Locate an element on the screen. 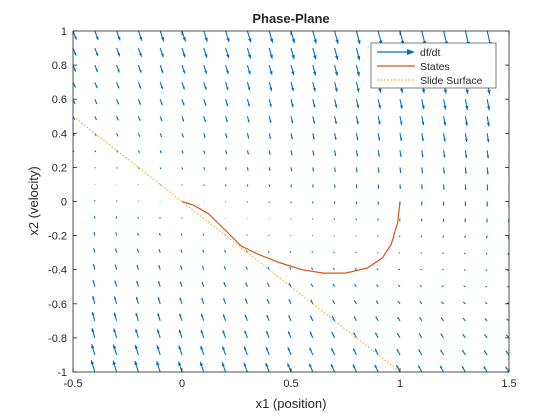 The height and width of the screenshot is (420, 560). legend-quiver-arrowhead is located at coordinates (411, 52).